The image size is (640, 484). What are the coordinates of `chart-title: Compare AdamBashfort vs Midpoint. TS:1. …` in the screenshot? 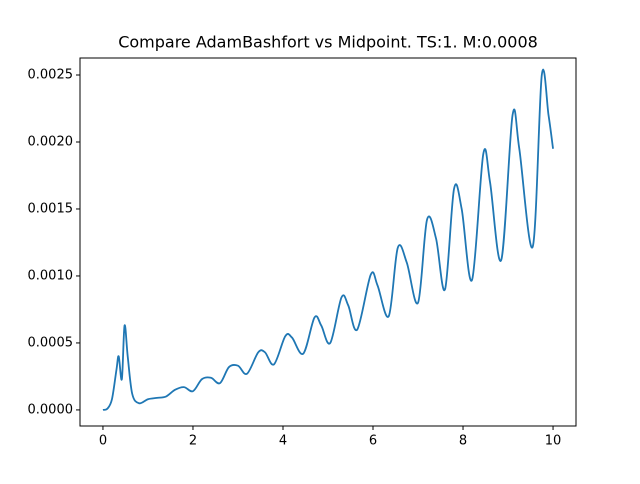 It's located at (328, 42).